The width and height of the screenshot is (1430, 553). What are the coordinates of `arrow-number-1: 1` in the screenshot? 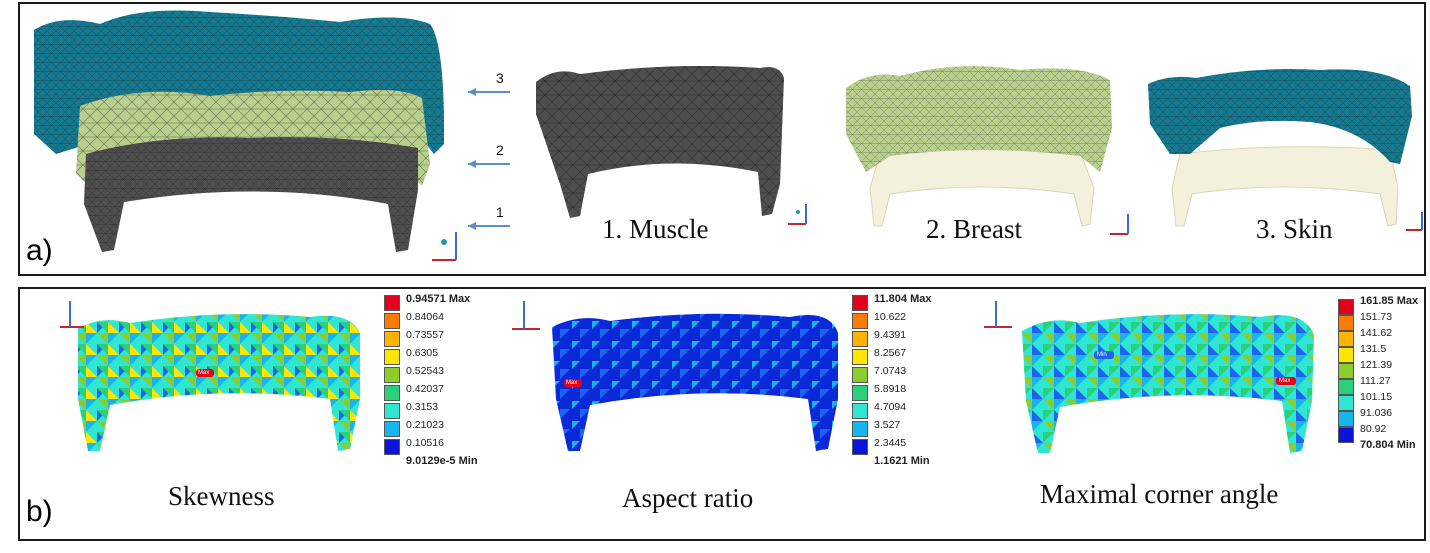 It's located at (500, 212).